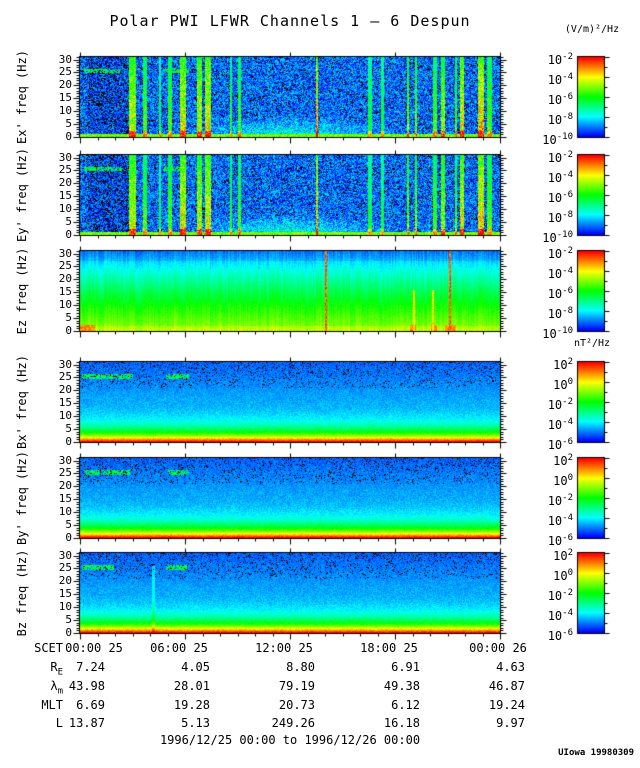  I want to click on colorbar-bz, so click(592, 593).